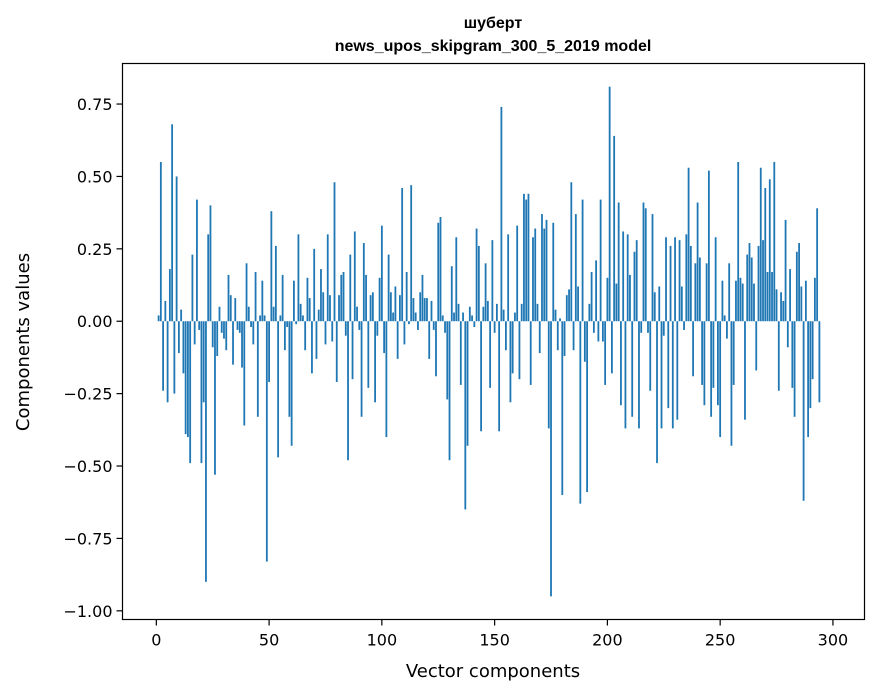 The width and height of the screenshot is (880, 696). I want to click on y-tick-label: −0.50, so click(87, 466).